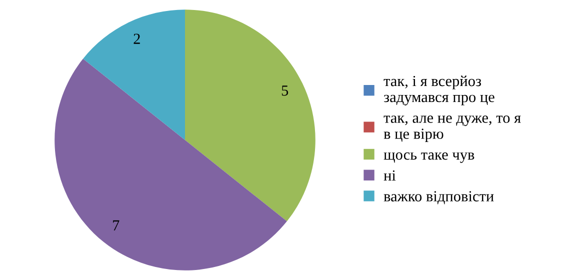  I want to click on legend-label: так, але не дуже, то я в це вірю, so click(452, 129).